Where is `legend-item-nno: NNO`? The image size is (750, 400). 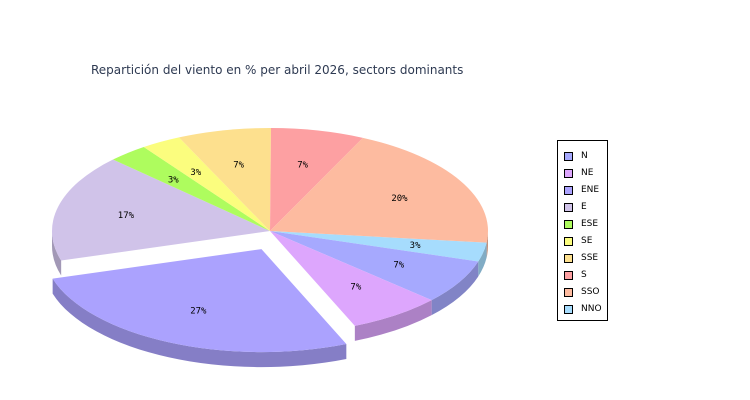 legend-item-nno: NNO is located at coordinates (583, 309).